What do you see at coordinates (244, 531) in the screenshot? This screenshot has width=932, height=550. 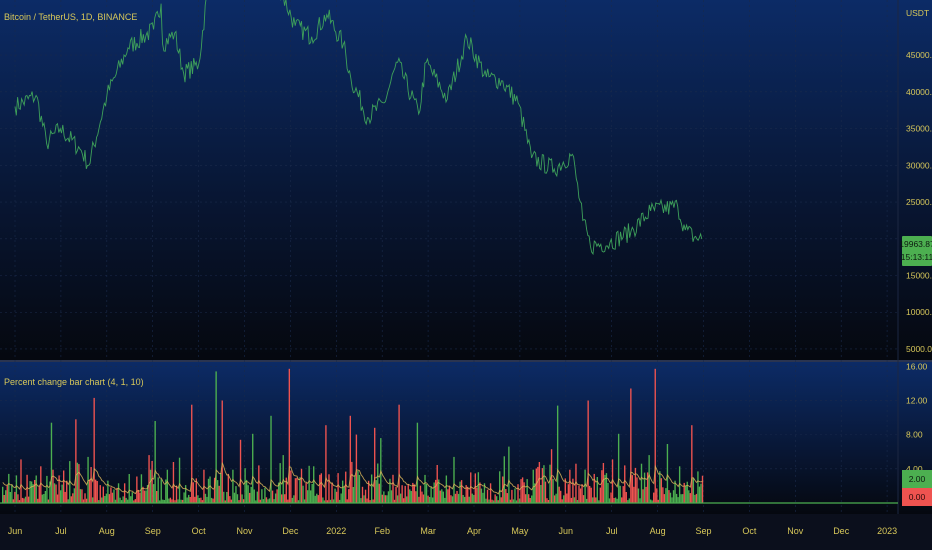 I see `time-tick-label: Nov` at bounding box center [244, 531].